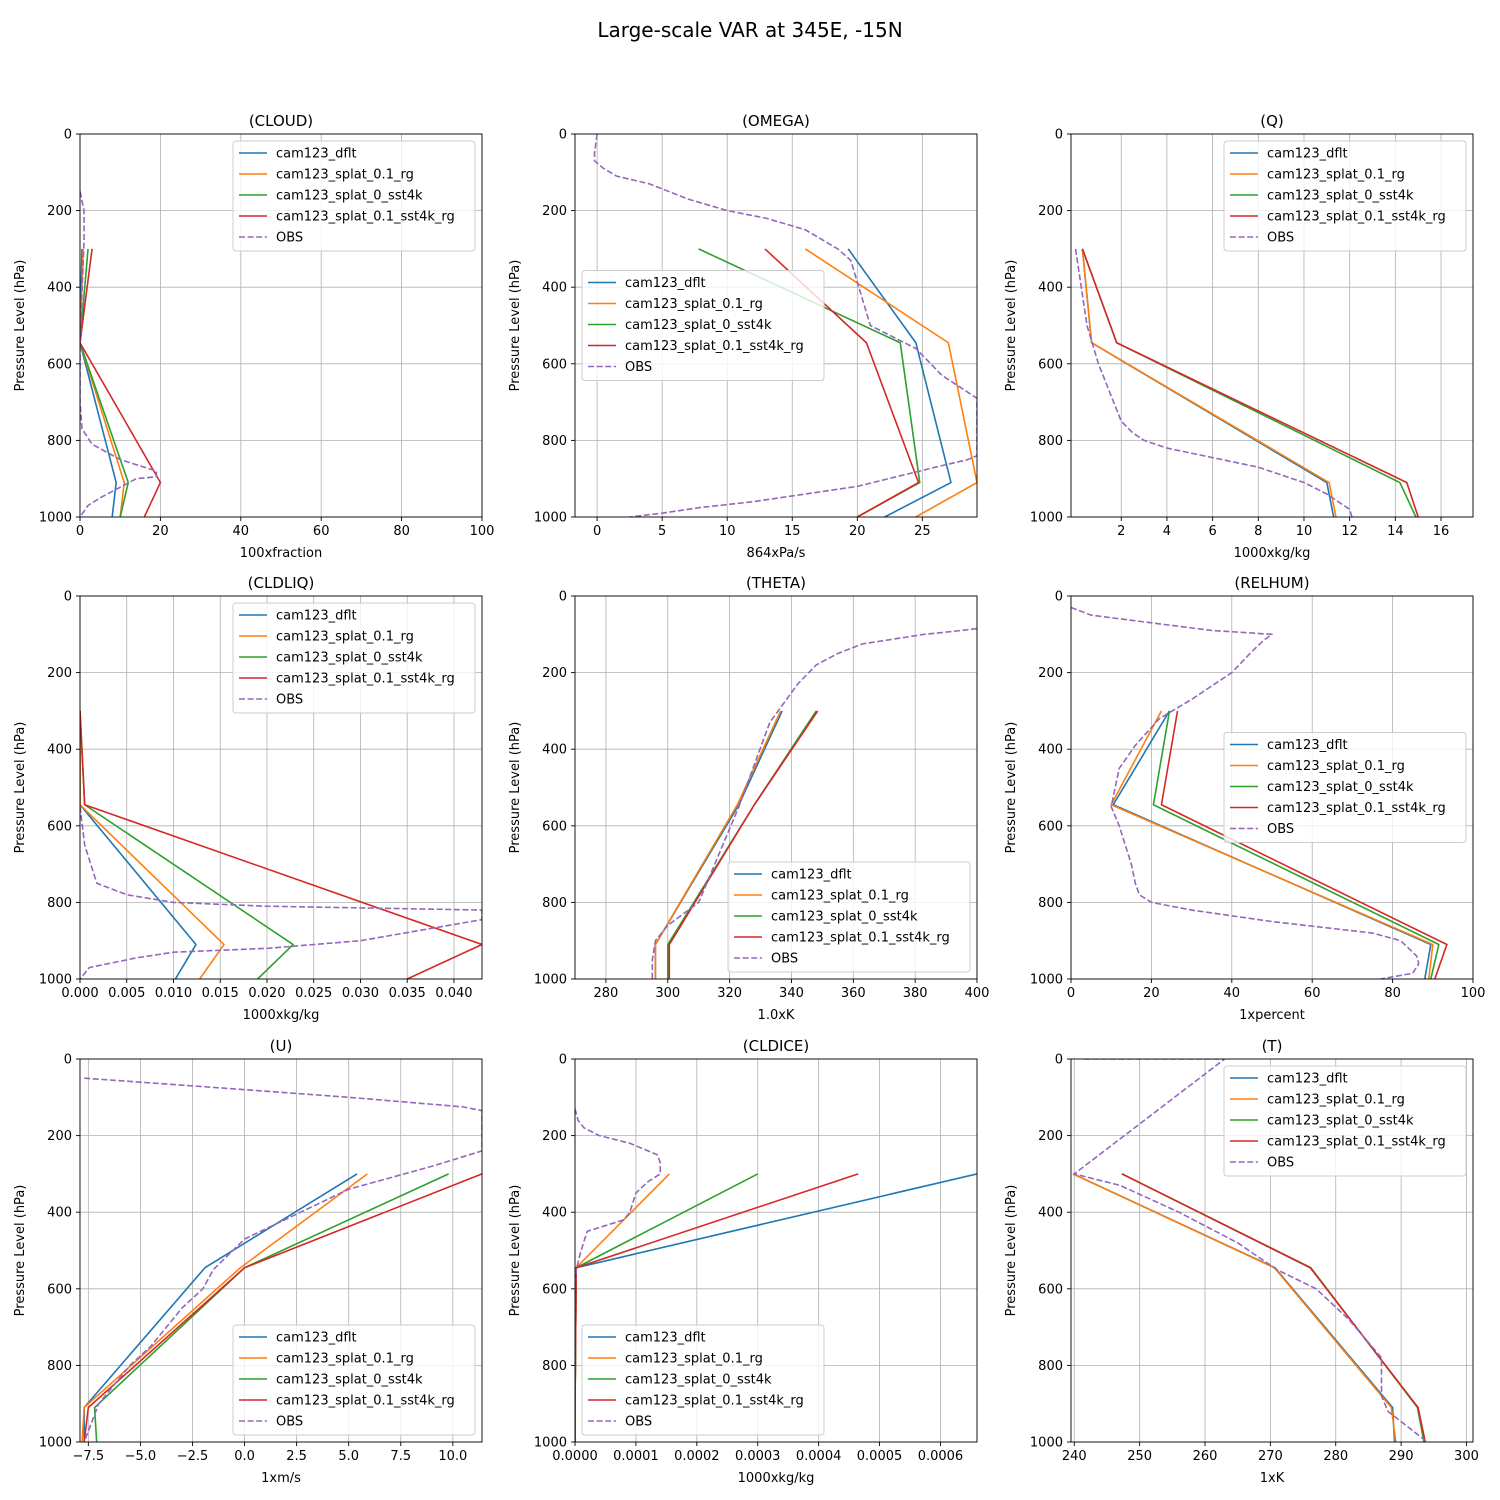 This screenshot has height=1500, width=1500. I want to click on x-tick-label: 2.5, so click(296, 1456).